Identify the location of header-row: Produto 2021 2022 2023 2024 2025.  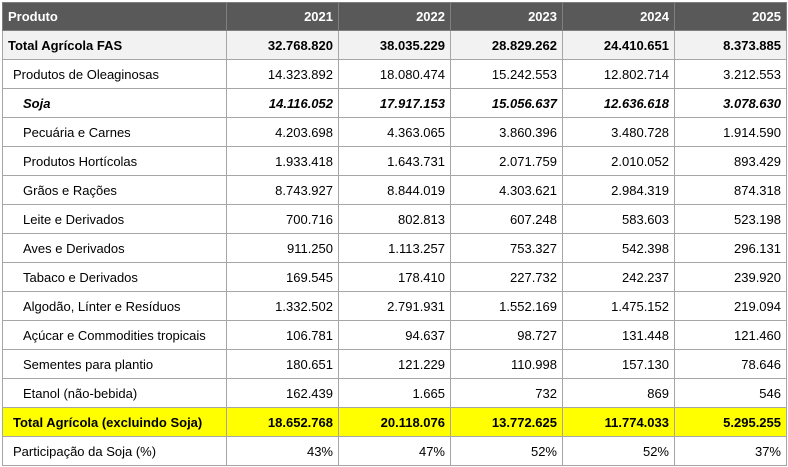
(394, 16).